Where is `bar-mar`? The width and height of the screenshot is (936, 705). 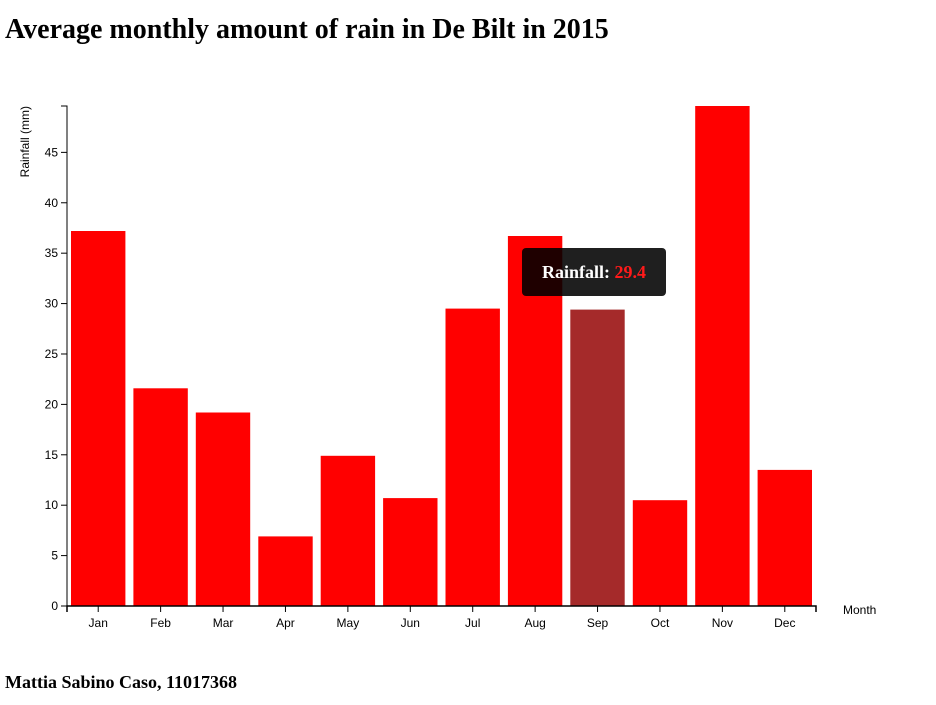
bar-mar is located at coordinates (223, 509).